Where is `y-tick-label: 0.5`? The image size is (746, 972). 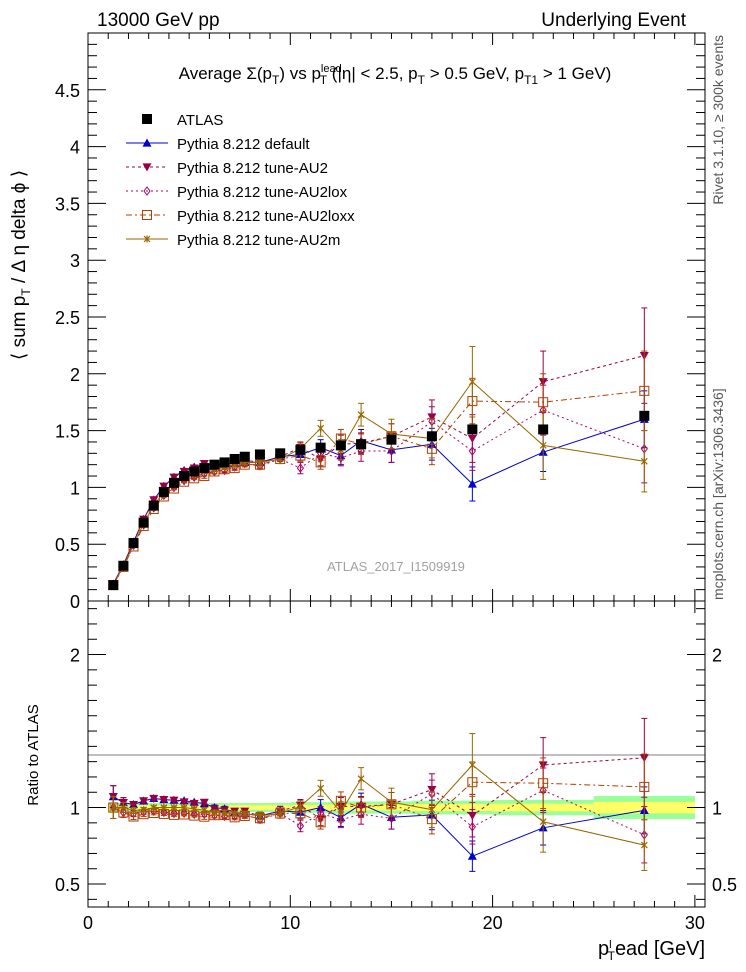 y-tick-label: 0.5 is located at coordinates (67, 545).